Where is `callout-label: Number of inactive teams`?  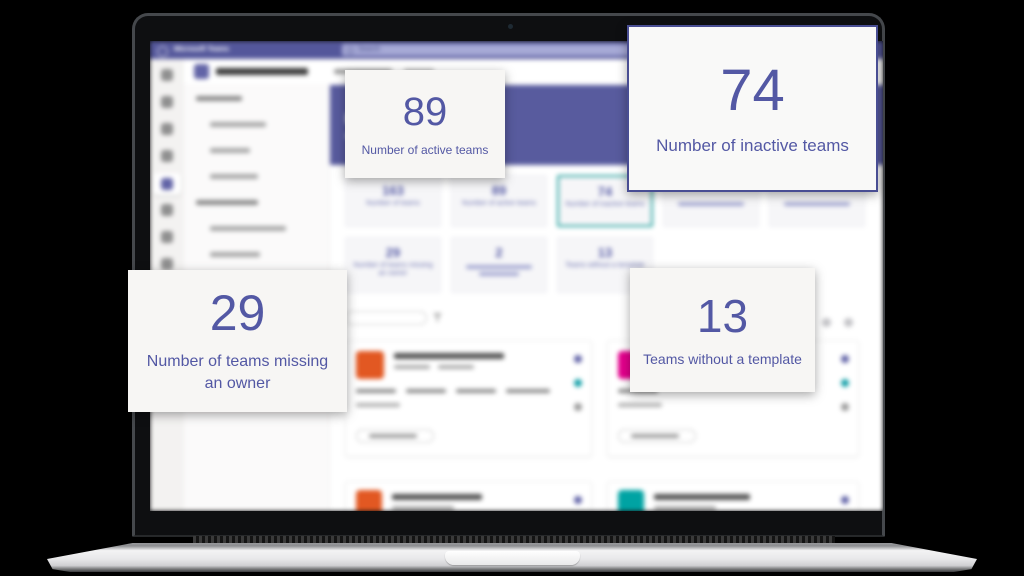 callout-label: Number of inactive teams is located at coordinates (752, 145).